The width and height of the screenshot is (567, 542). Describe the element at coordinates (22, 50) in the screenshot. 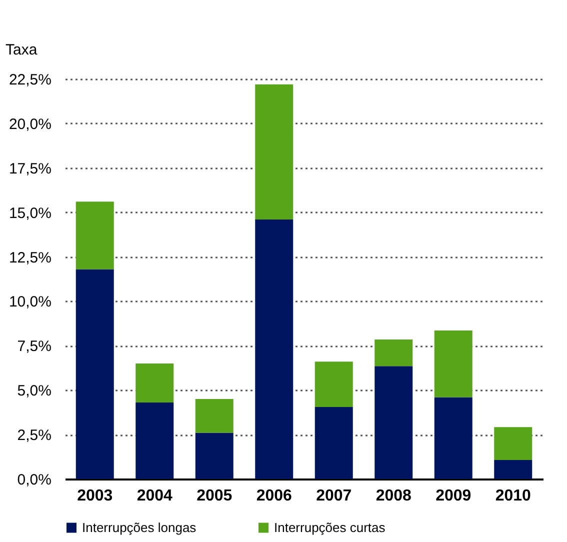

I see `y-axis-title: Taxa` at that location.